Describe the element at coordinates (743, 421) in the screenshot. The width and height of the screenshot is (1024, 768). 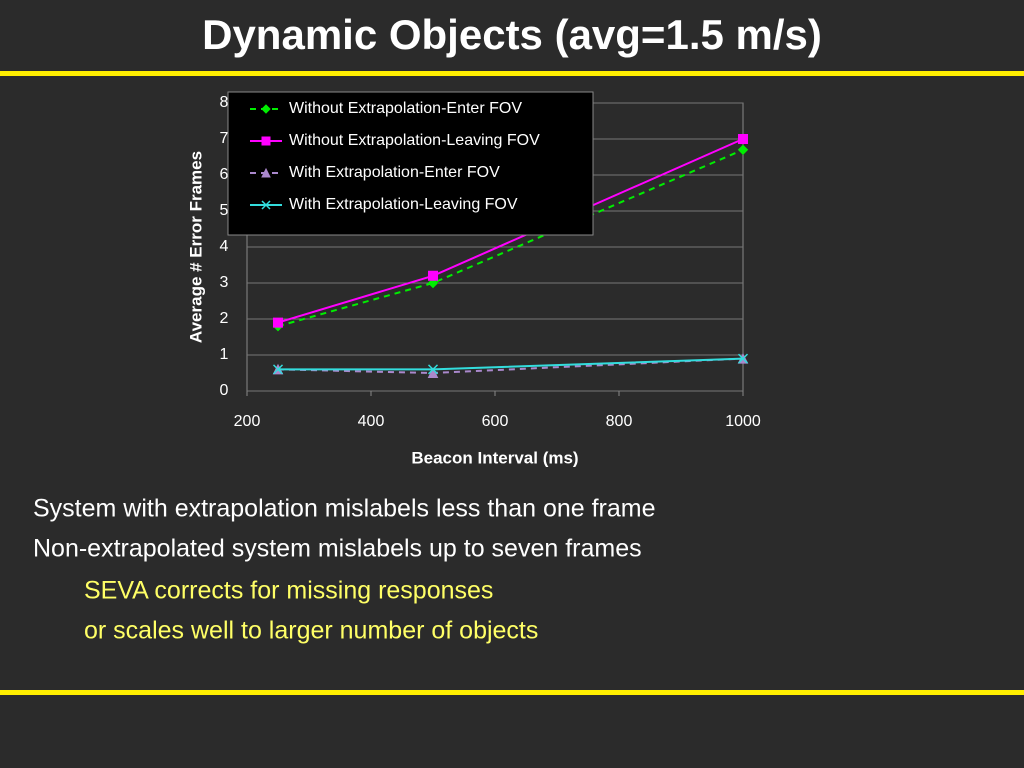
I see `x-tick-label: 1000` at that location.